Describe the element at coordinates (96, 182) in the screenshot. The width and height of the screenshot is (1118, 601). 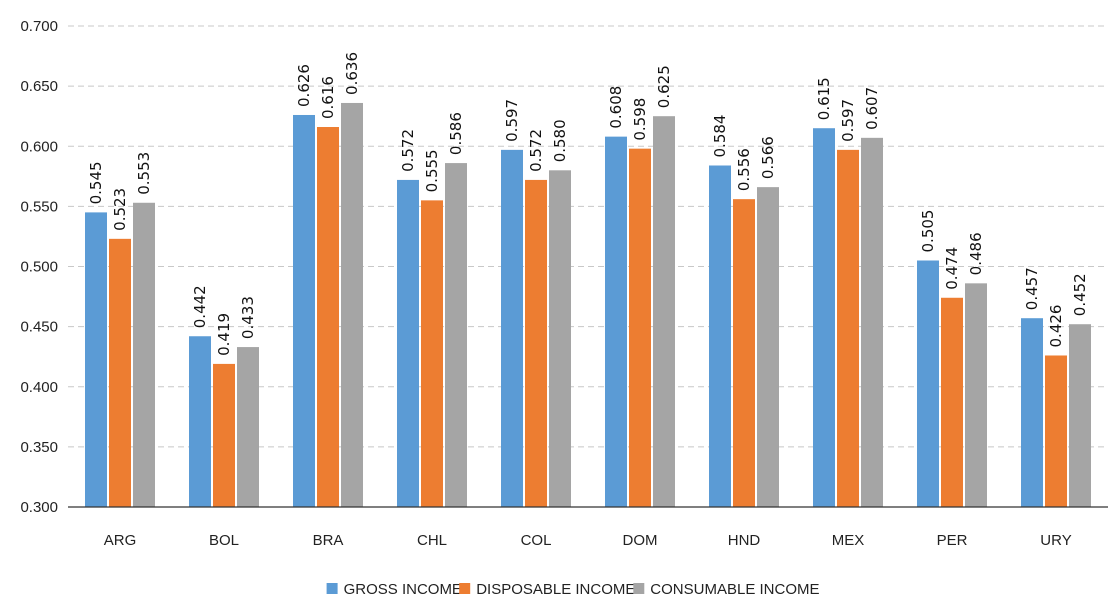
I see `data-label: 0.545` at that location.